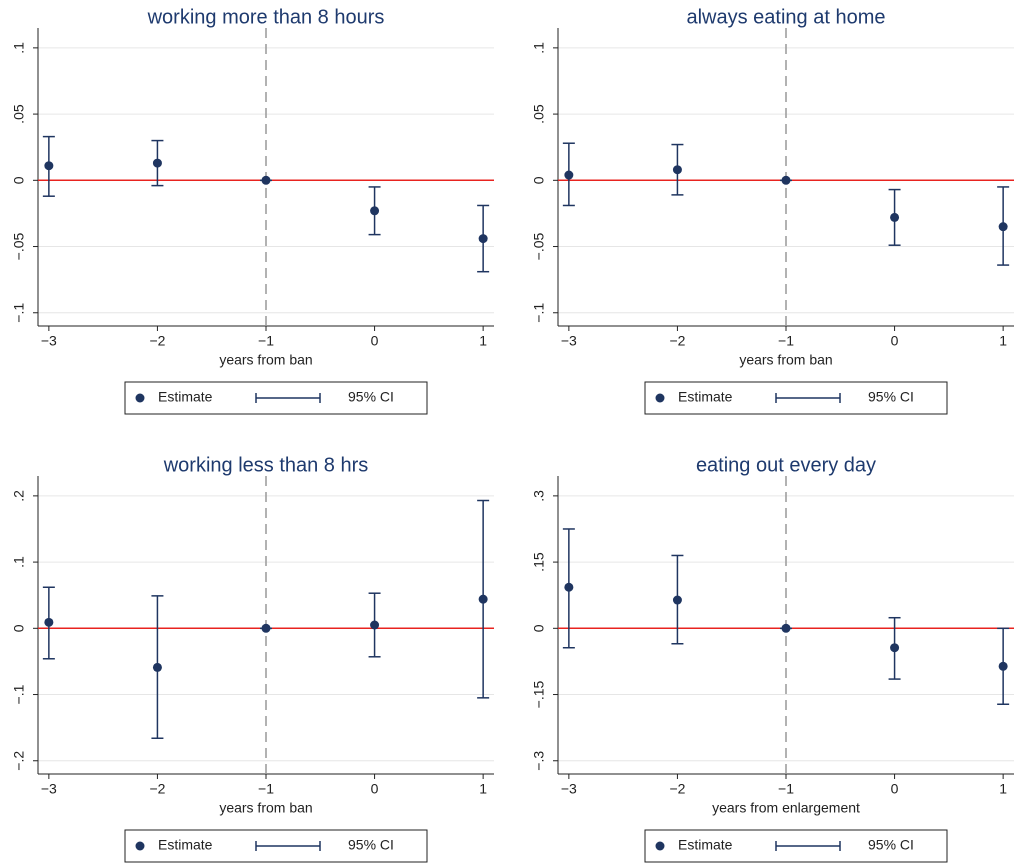  Describe the element at coordinates (539, 695) in the screenshot. I see `y-tick-label: −.15` at that location.